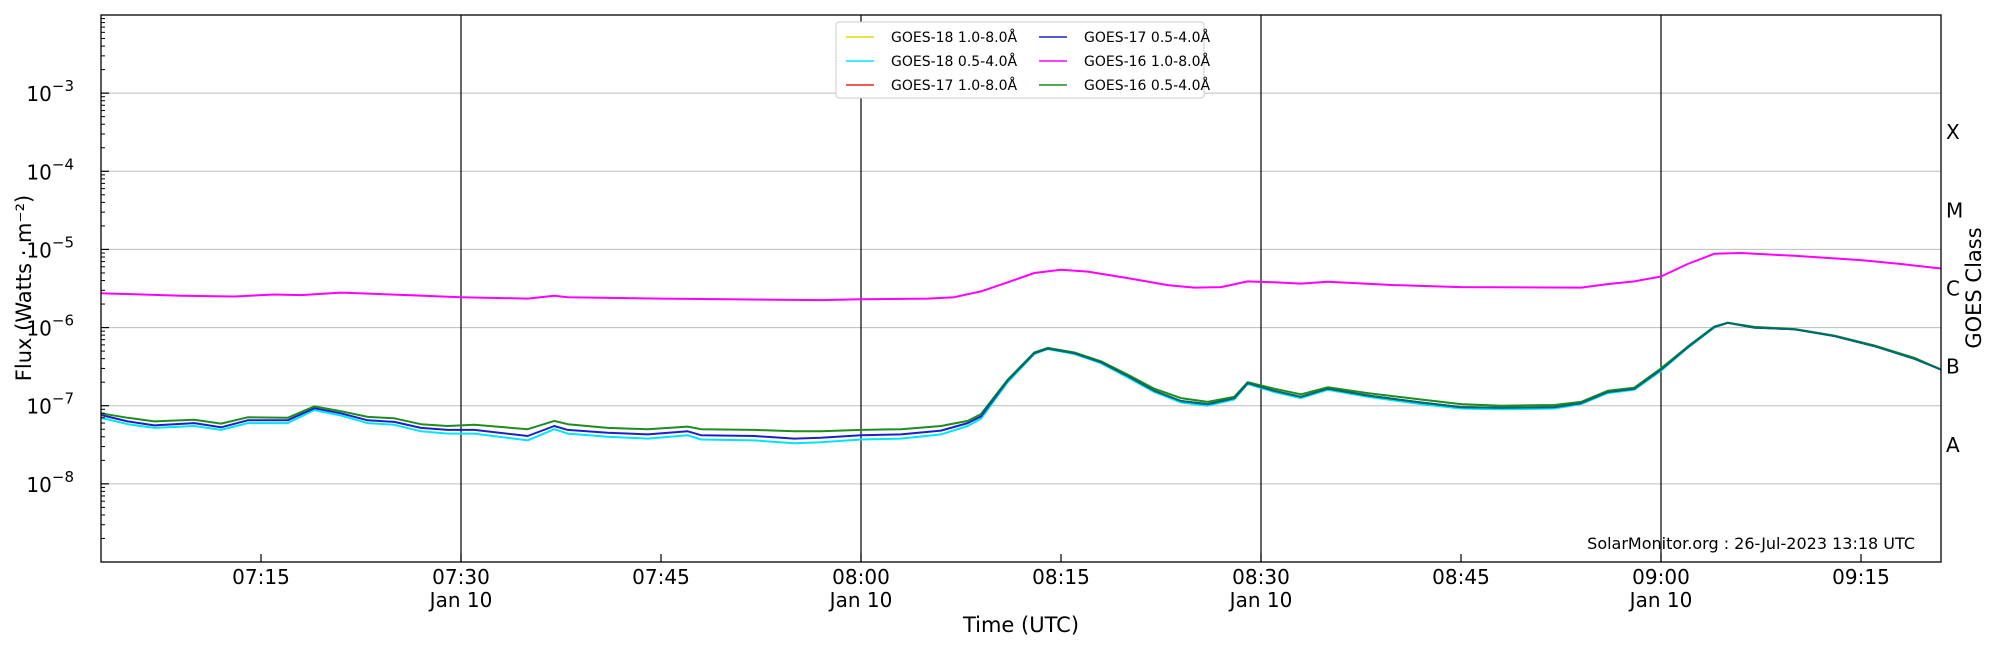 The height and width of the screenshot is (650, 2000). I want to click on legend-box, so click(1020, 60).